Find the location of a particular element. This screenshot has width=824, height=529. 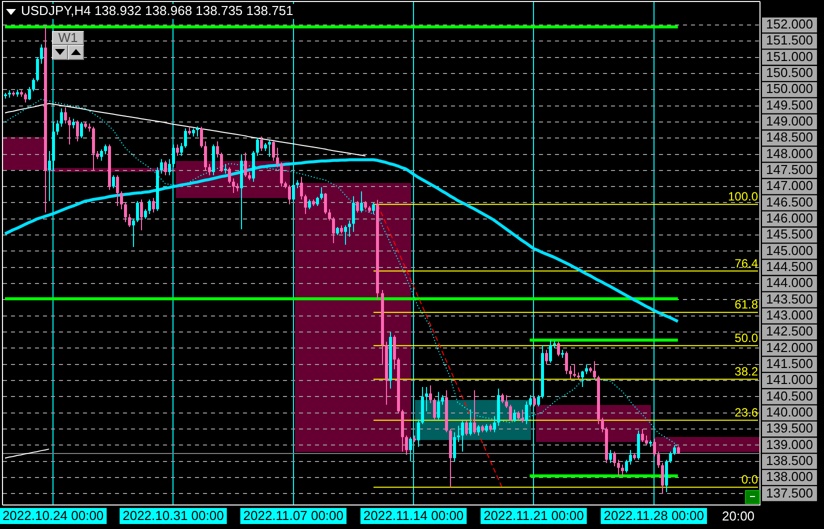

series-label: 76.4 is located at coordinates (746, 263).